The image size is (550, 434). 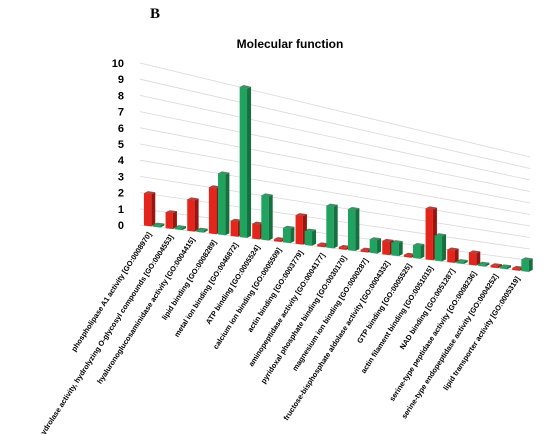 I want to click on y-axis-ticks: 0 1 2 3 4 5 6 7 8 9 10, so click(x=118, y=145).